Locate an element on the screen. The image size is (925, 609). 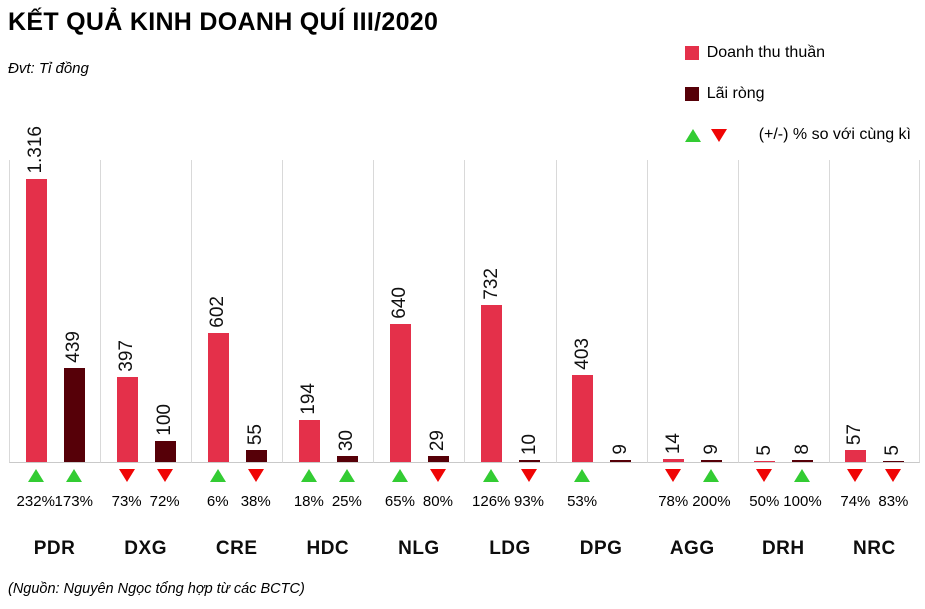
profit-change-pct: 38% is located at coordinates (255, 501).